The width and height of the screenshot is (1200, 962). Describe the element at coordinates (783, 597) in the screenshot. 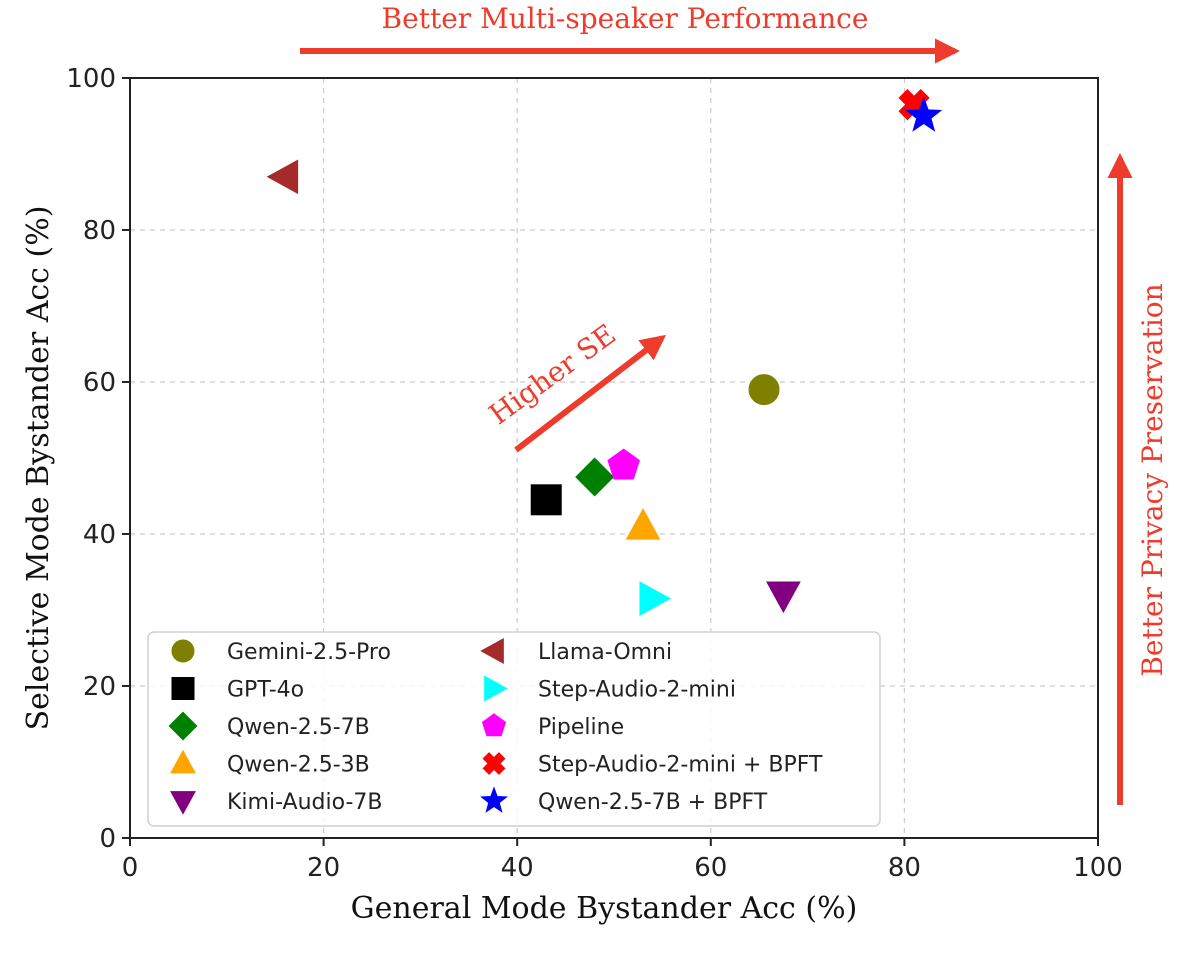

I see `point-kimi-audio-7b` at that location.